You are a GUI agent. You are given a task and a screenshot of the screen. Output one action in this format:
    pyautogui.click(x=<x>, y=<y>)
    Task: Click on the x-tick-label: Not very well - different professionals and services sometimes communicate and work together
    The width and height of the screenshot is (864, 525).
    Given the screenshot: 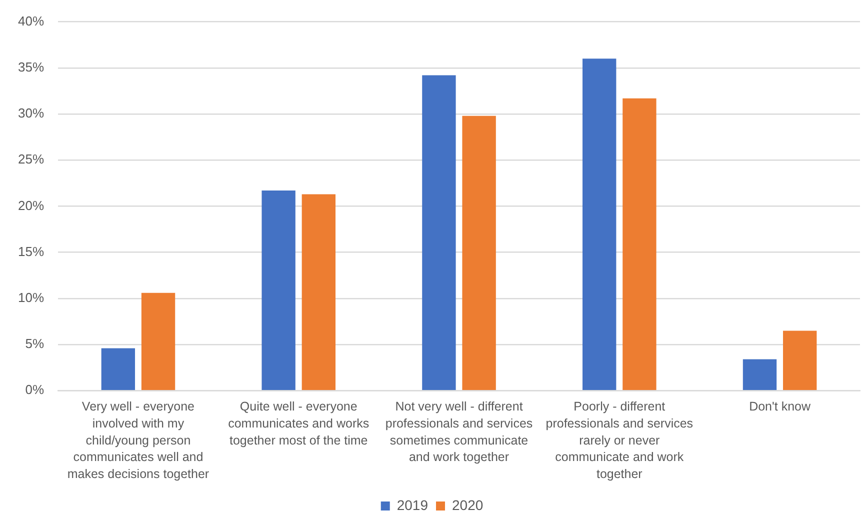 What is the action you would take?
    pyautogui.click(x=459, y=432)
    